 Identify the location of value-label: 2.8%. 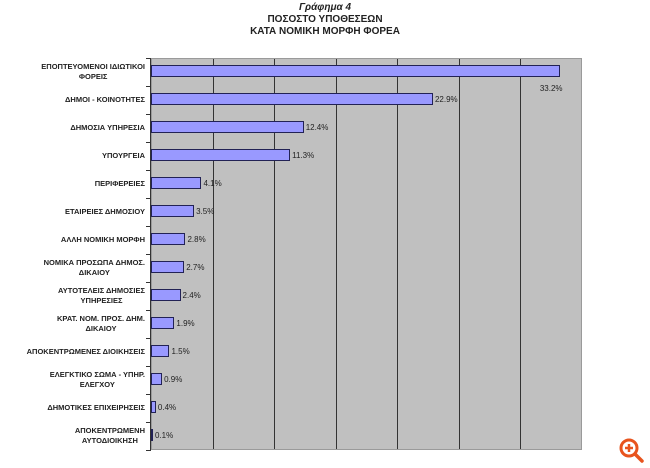
(196, 239).